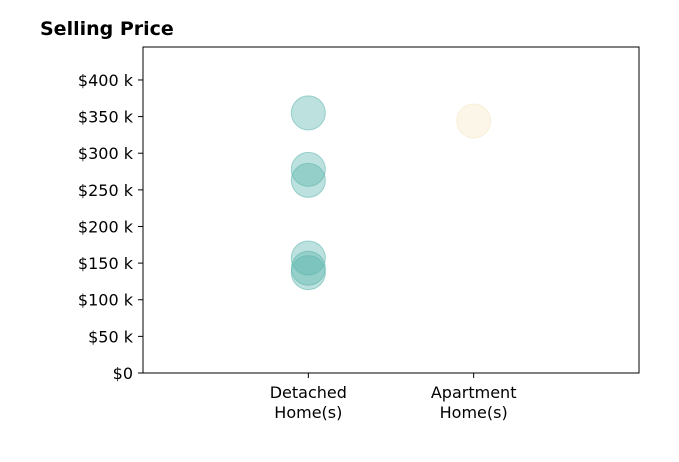  Describe the element at coordinates (106, 263) in the screenshot. I see `y-tick-label: $150 k` at that location.